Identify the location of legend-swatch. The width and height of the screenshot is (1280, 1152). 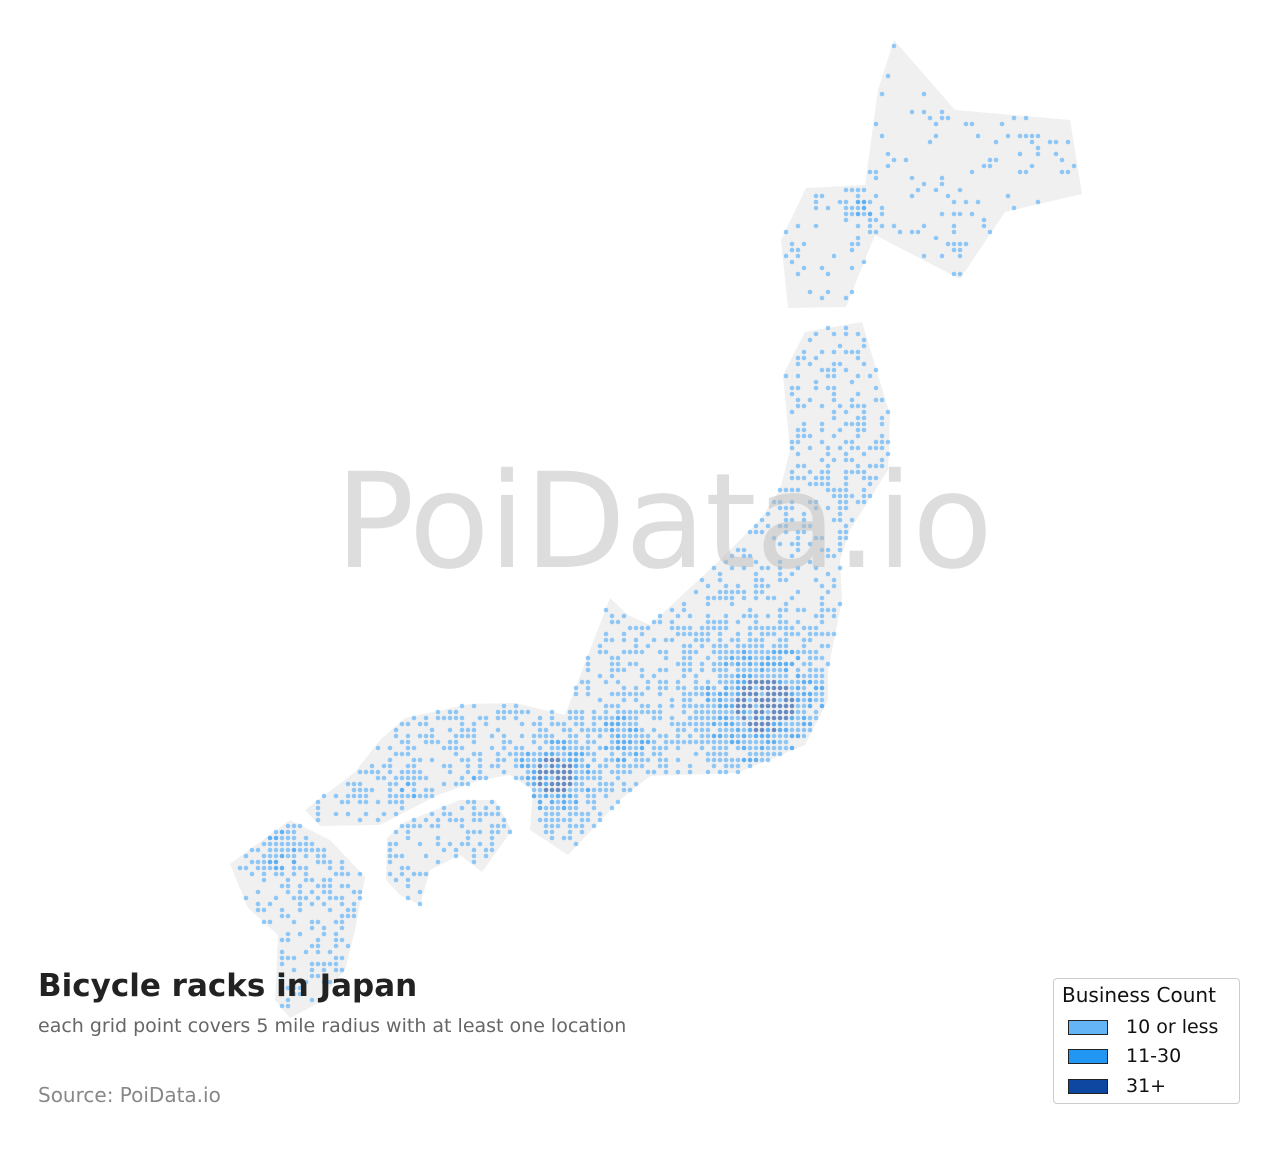
(1088, 1056).